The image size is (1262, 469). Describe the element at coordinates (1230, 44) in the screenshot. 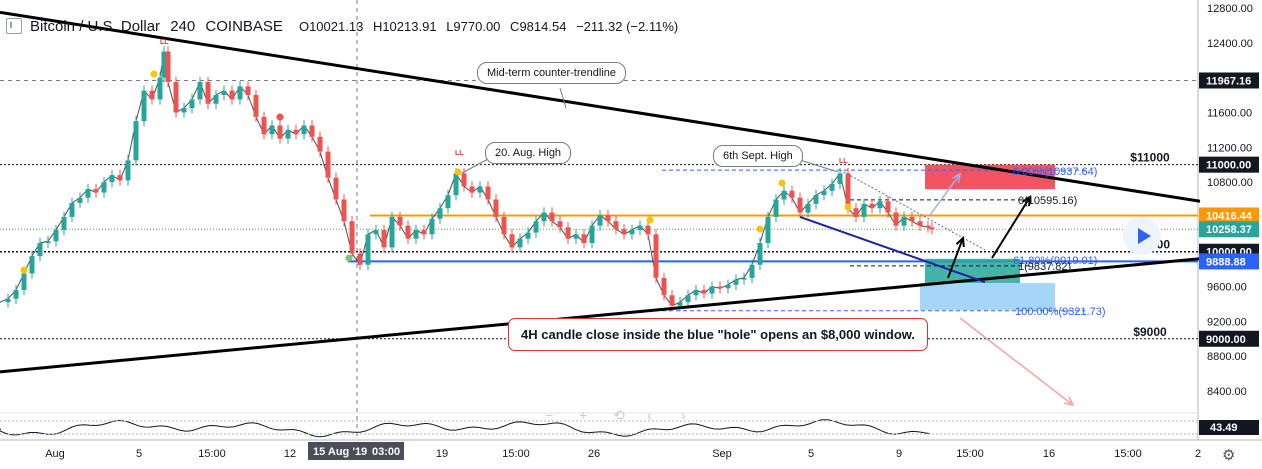

I see `y-tick-label: 12400.00` at that location.